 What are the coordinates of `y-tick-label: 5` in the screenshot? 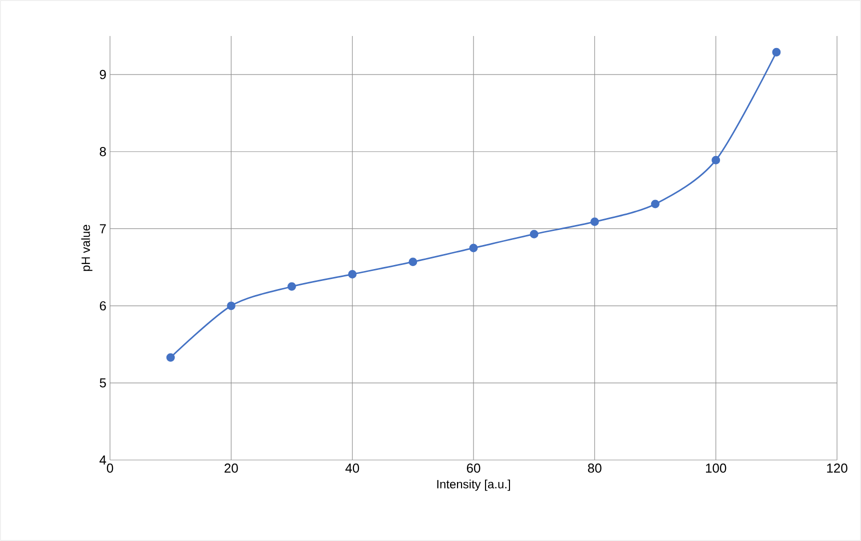 It's located at (103, 383).